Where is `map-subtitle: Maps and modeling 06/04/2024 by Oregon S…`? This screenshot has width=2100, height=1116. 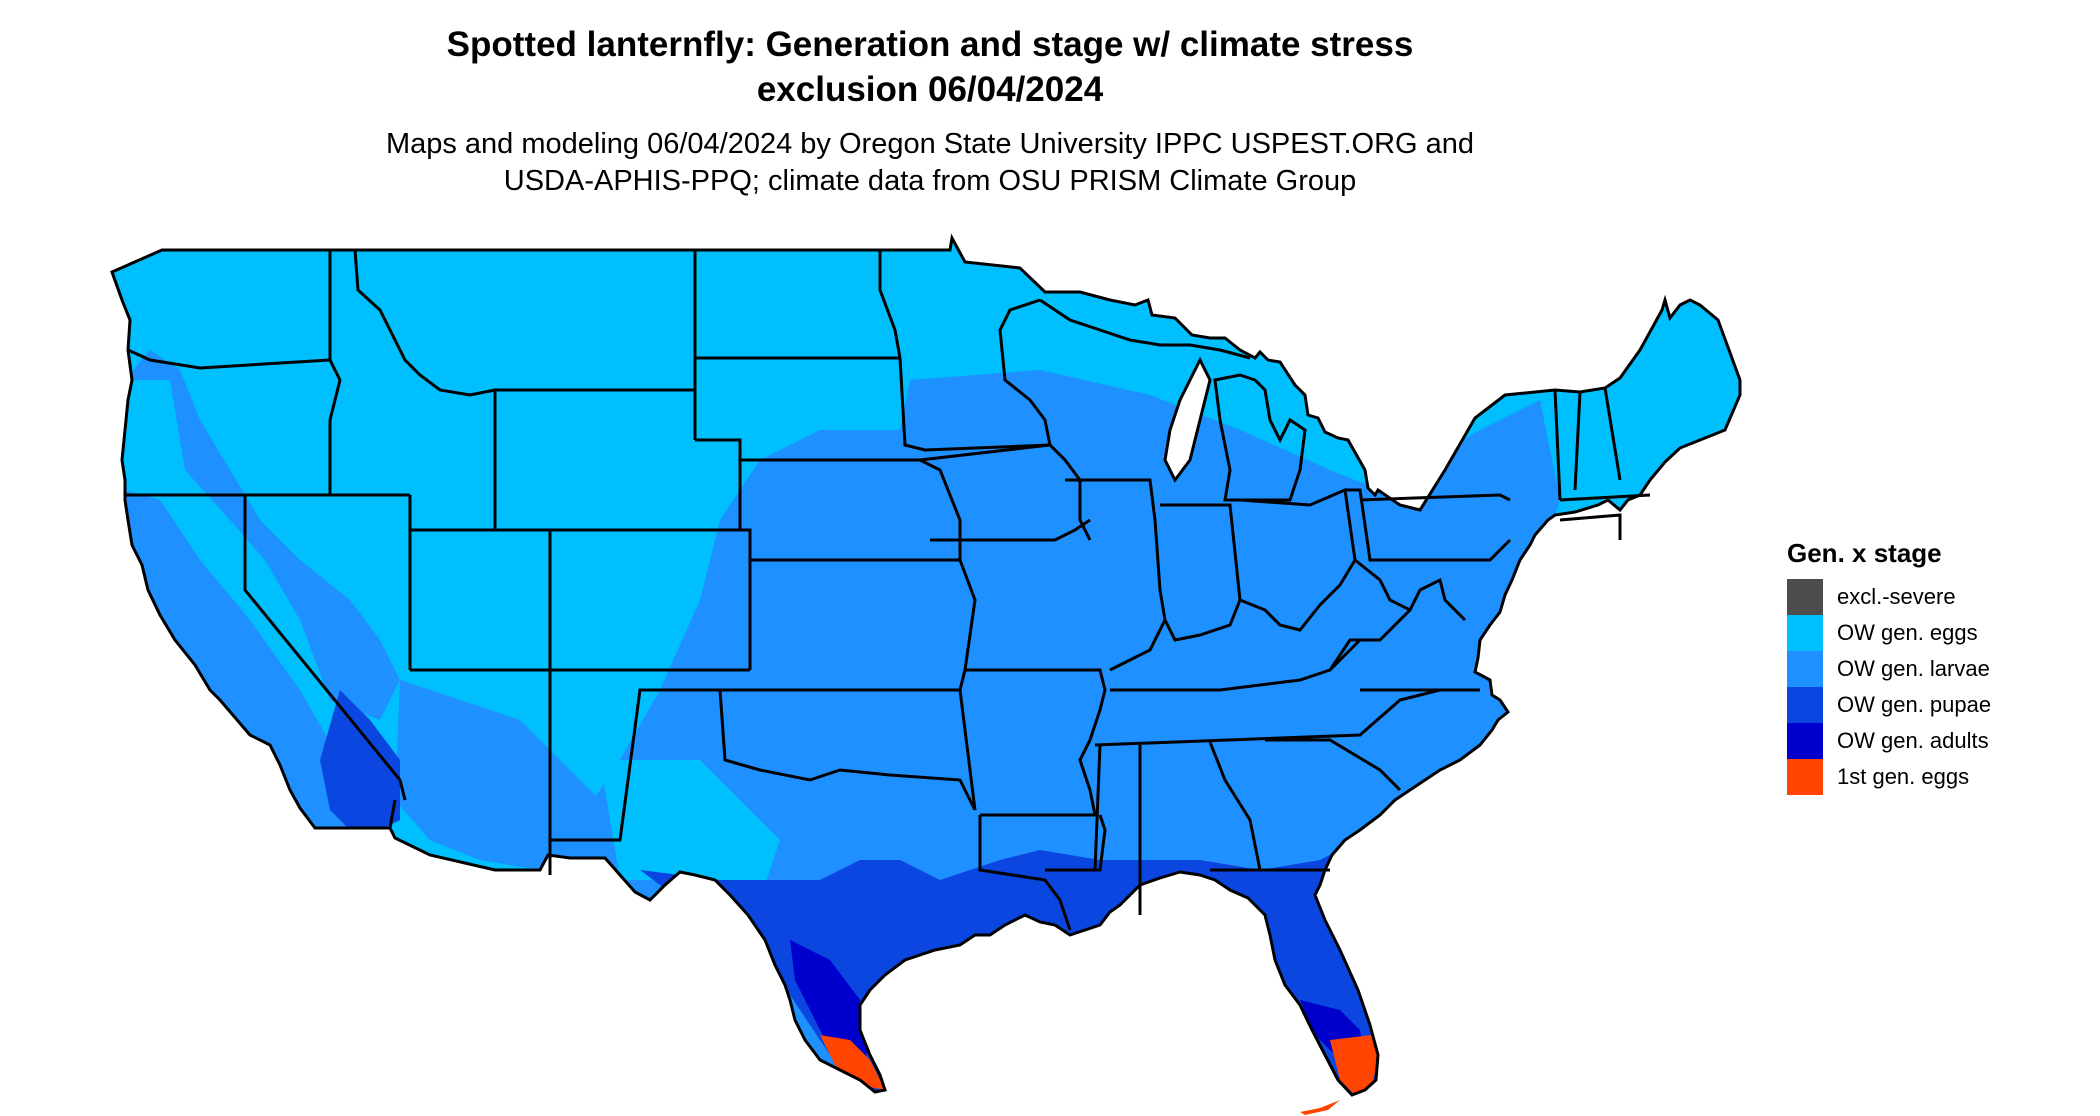 map-subtitle: Maps and modeling 06/04/2024 by Oregon S… is located at coordinates (930, 163).